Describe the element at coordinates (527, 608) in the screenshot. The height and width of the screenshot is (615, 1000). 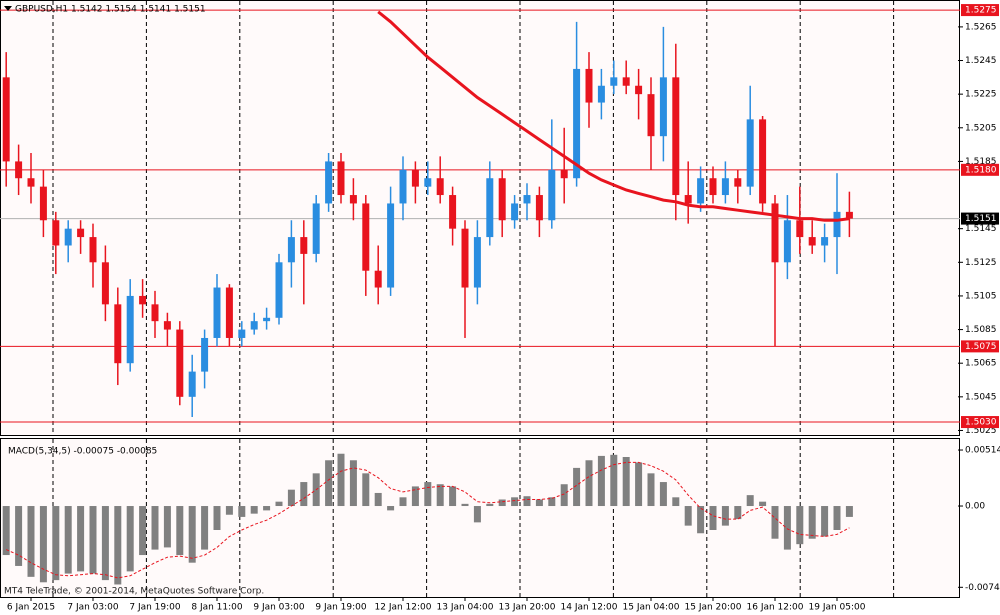
I see `x-tick-label: 13 Jan 20:00` at that location.